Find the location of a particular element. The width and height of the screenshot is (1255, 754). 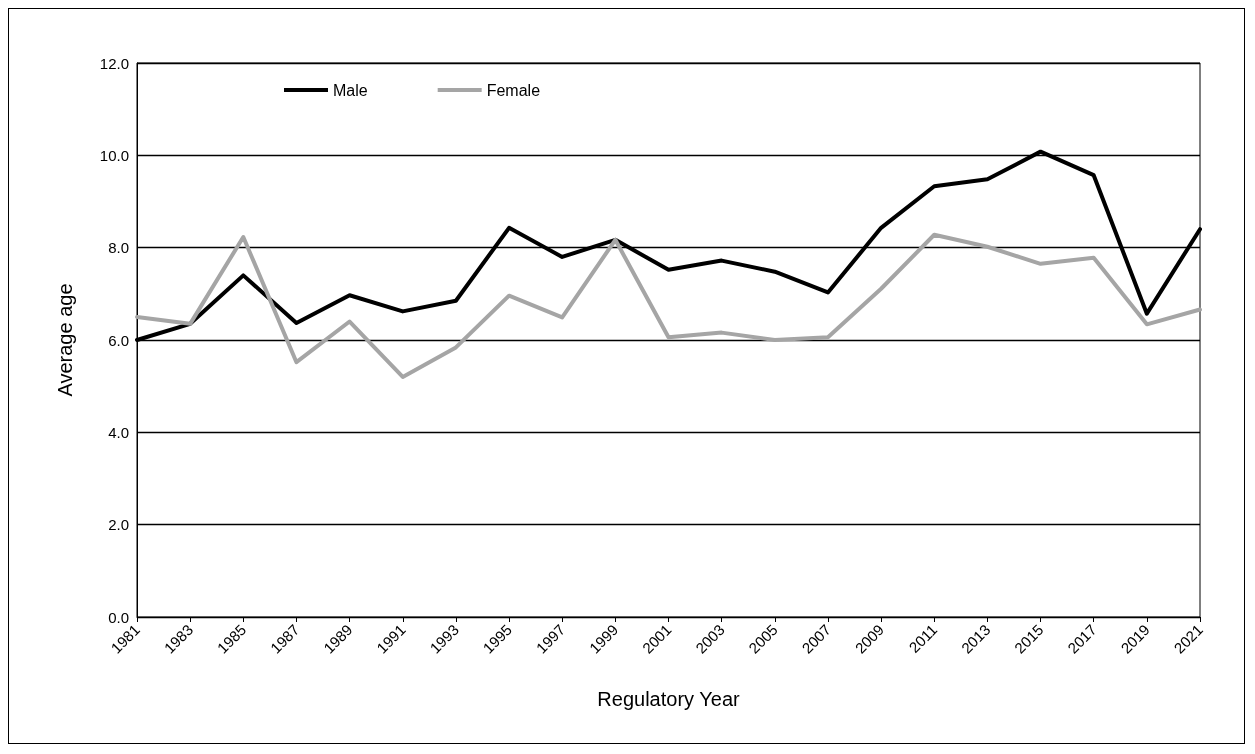

legend-label: Male is located at coordinates (350, 90).